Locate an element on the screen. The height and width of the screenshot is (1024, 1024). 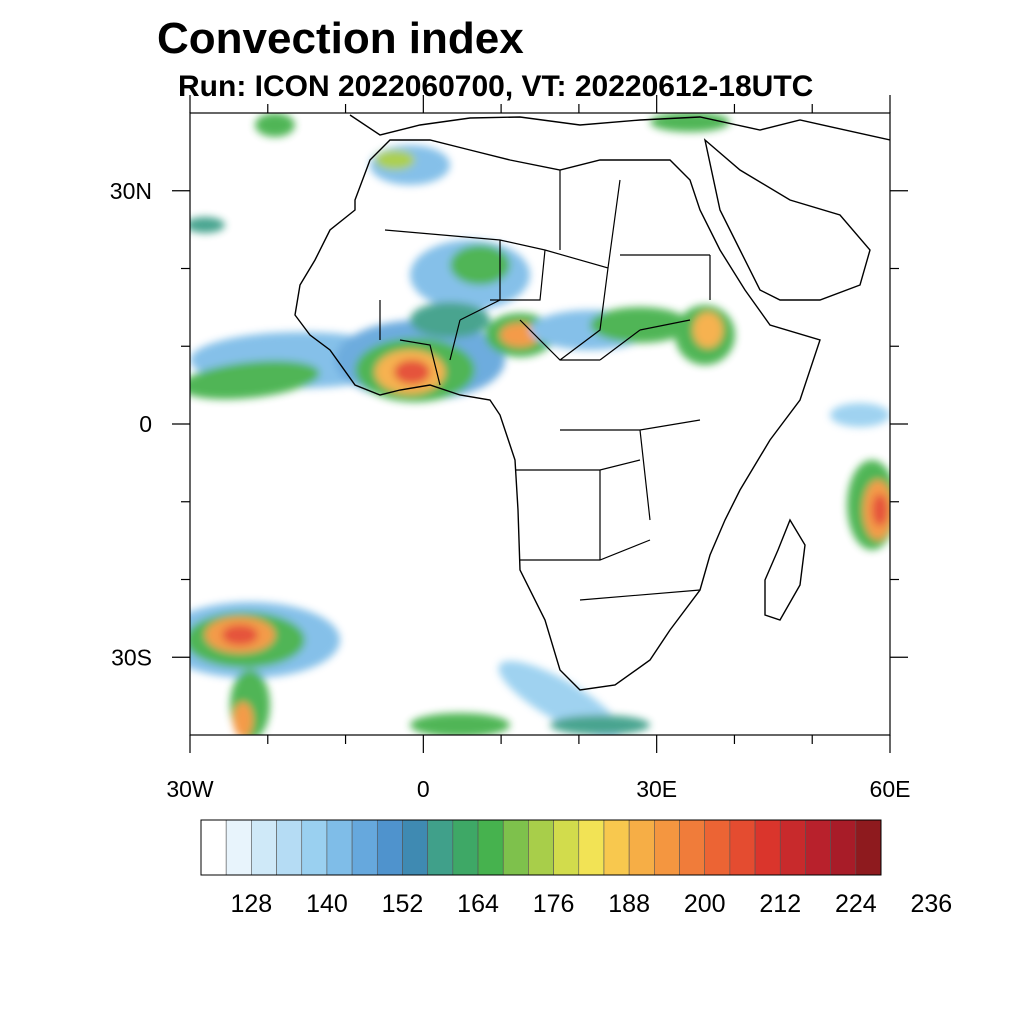
europe-coast is located at coordinates (619, 127).